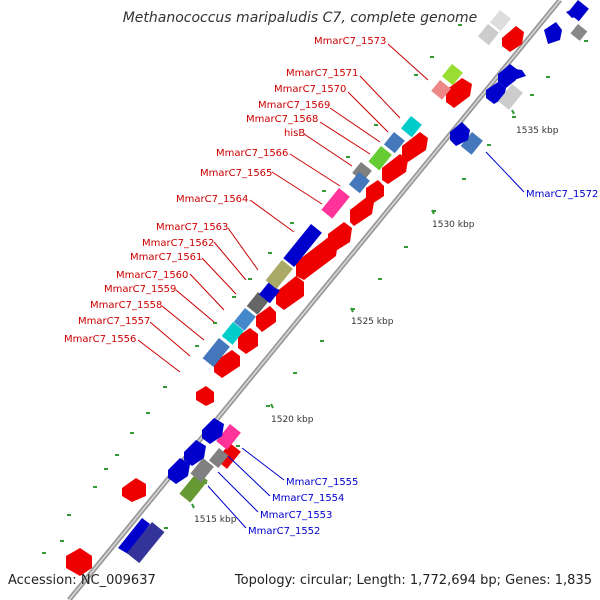 The width and height of the screenshot is (600, 600). What do you see at coordinates (308, 498) in the screenshot?
I see `gene-label-1554: MmarC7_1554` at bounding box center [308, 498].